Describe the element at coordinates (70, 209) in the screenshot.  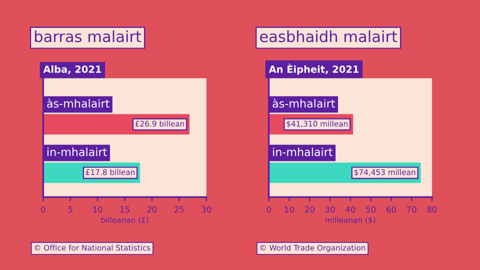
I see `x-tick-label: 5` at that location.